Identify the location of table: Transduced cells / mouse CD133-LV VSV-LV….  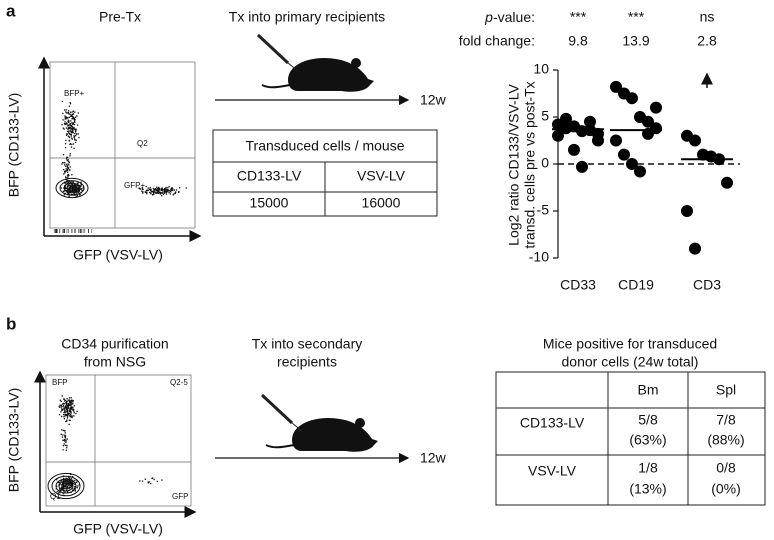
(325, 173).